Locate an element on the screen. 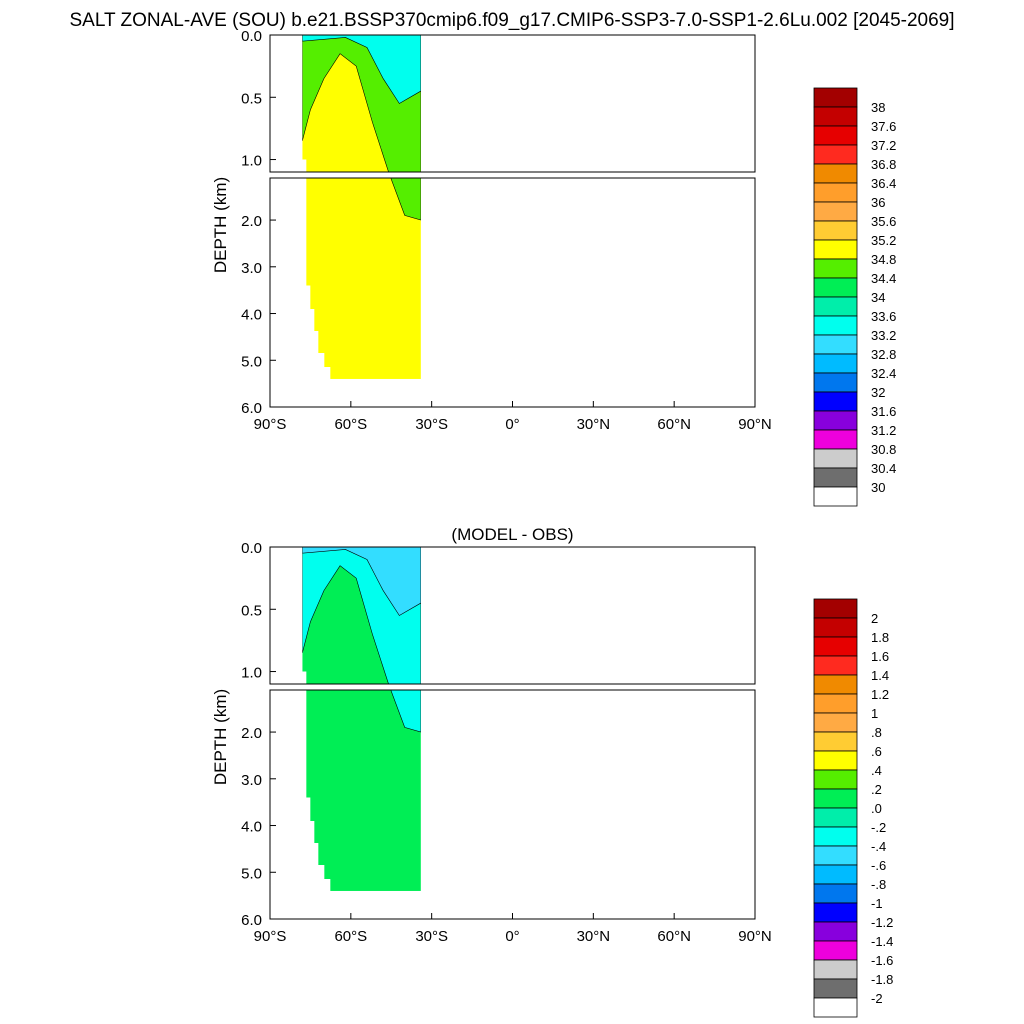 This screenshot has width=1024, height=1024. colorbar-label: -1.4 is located at coordinates (882, 941).